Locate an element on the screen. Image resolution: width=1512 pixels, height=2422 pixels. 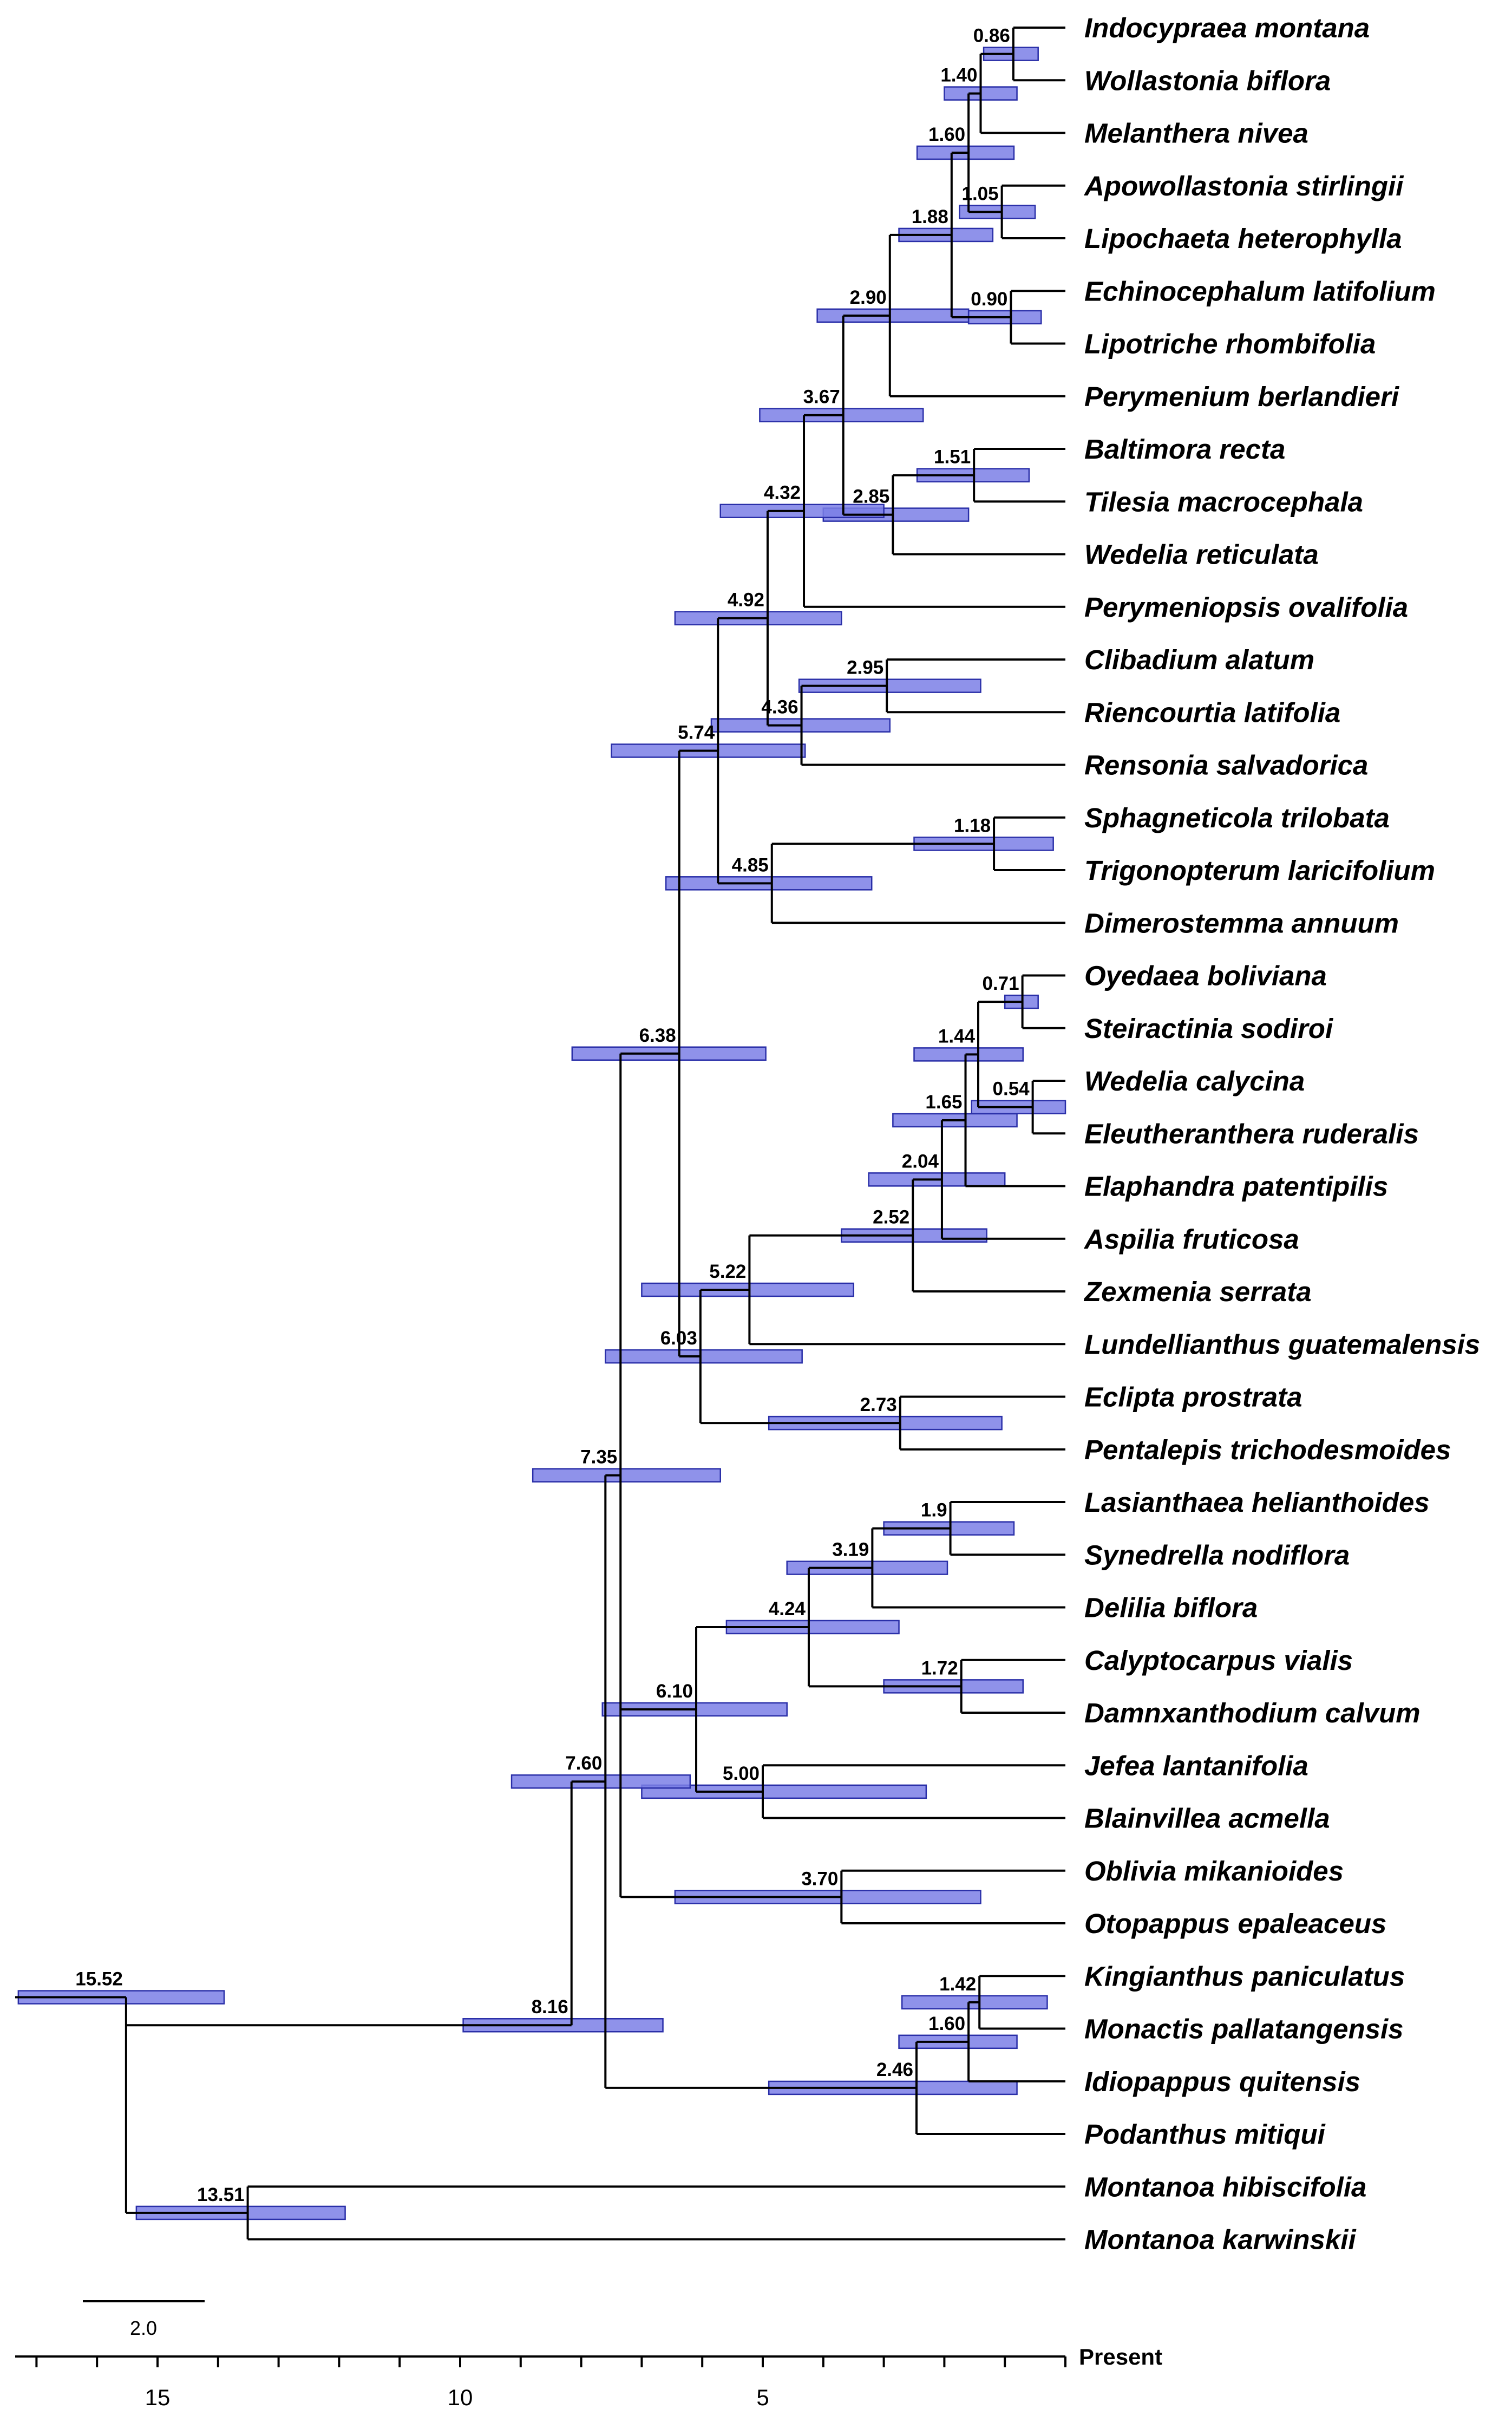
scale-bar: 2.0 is located at coordinates (144, 2320).